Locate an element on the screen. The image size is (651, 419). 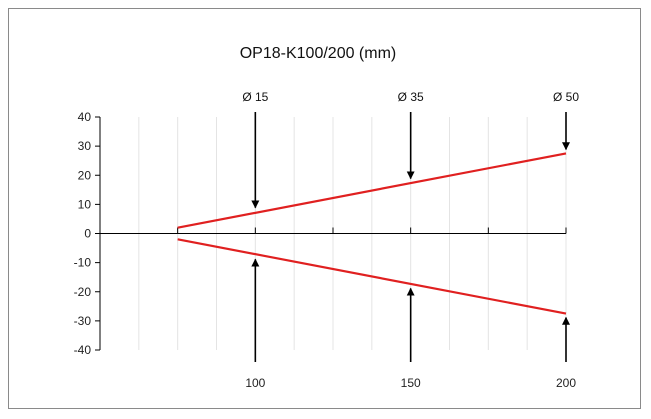
y-tick-label: -40 is located at coordinates (83, 350).